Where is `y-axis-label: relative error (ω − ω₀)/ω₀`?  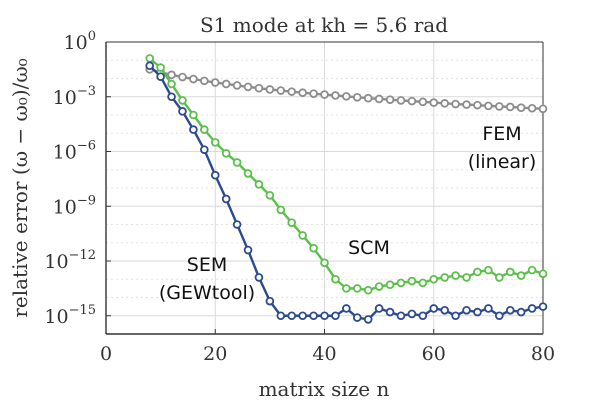
y-axis-label: relative error (ω − ω₀)/ω₀ is located at coordinates (20, 187).